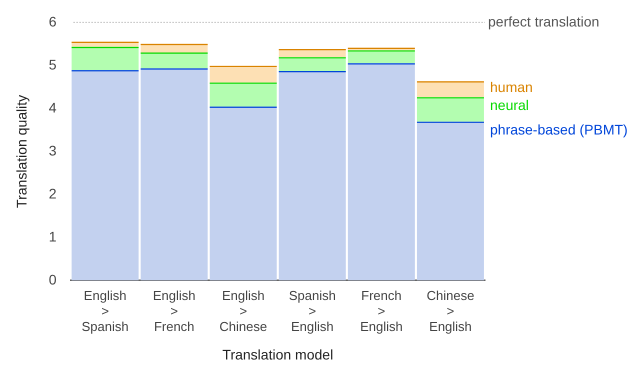  What do you see at coordinates (174, 311) in the screenshot?
I see `x-tick-label: English > French` at bounding box center [174, 311].